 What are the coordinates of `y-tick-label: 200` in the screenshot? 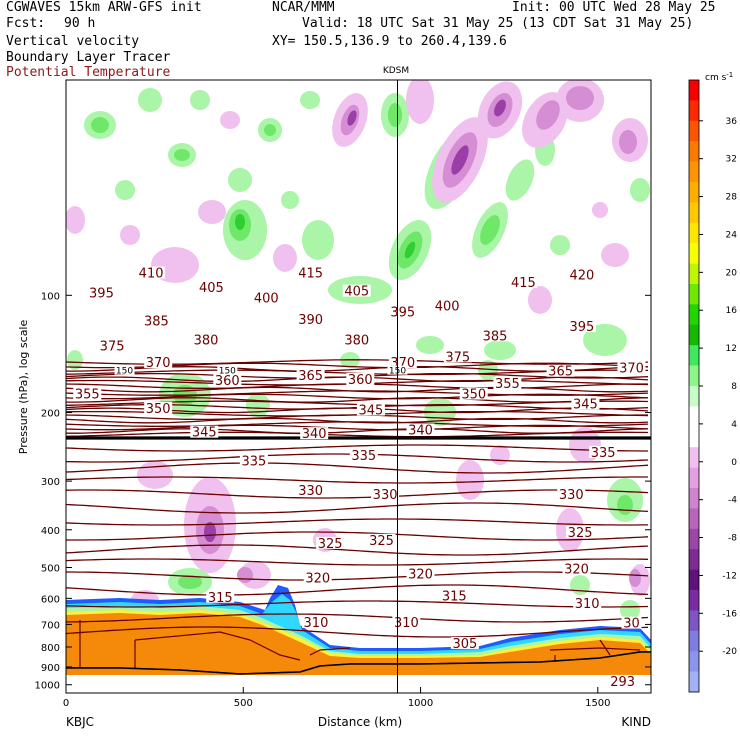 It's located at (50, 414).